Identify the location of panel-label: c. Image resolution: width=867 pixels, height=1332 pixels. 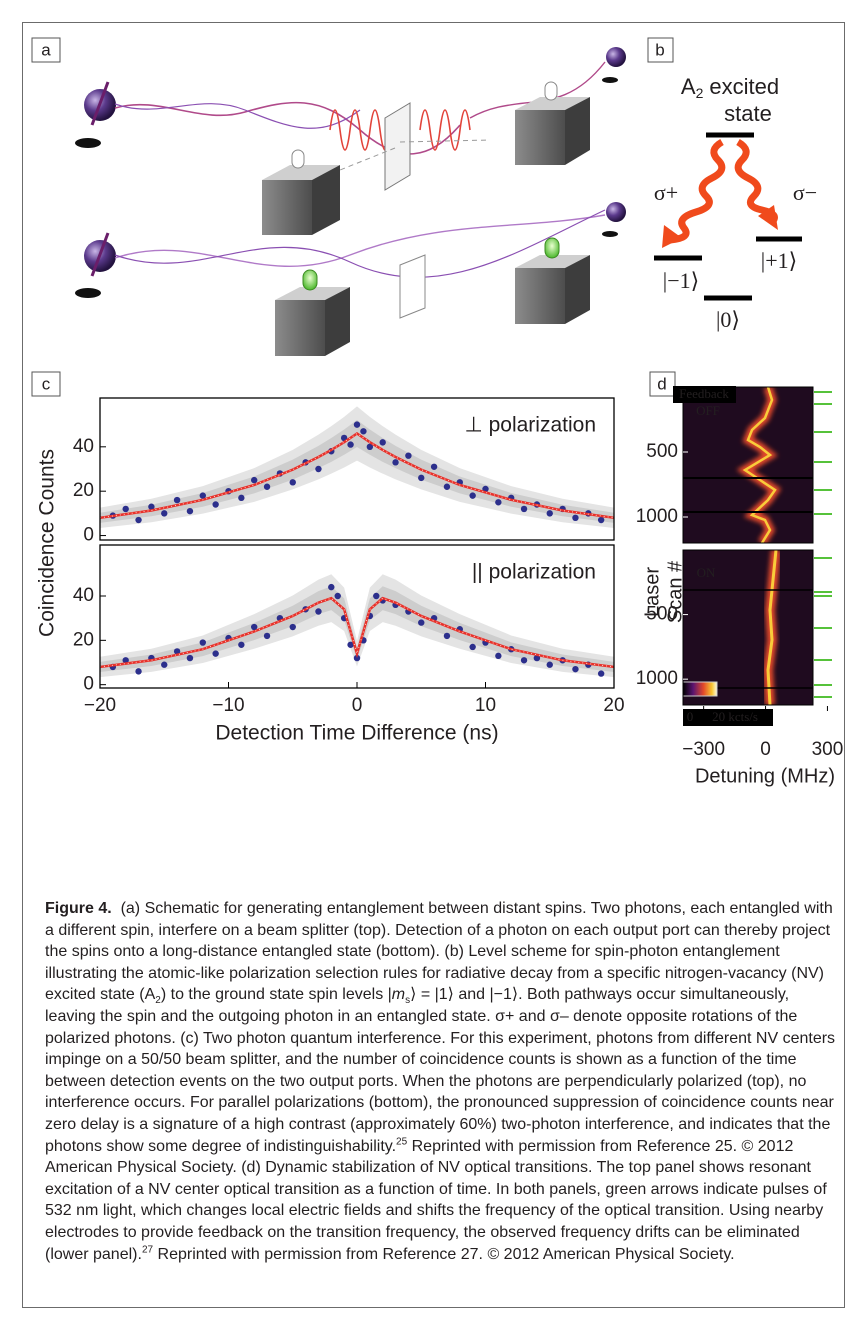
(46, 383).